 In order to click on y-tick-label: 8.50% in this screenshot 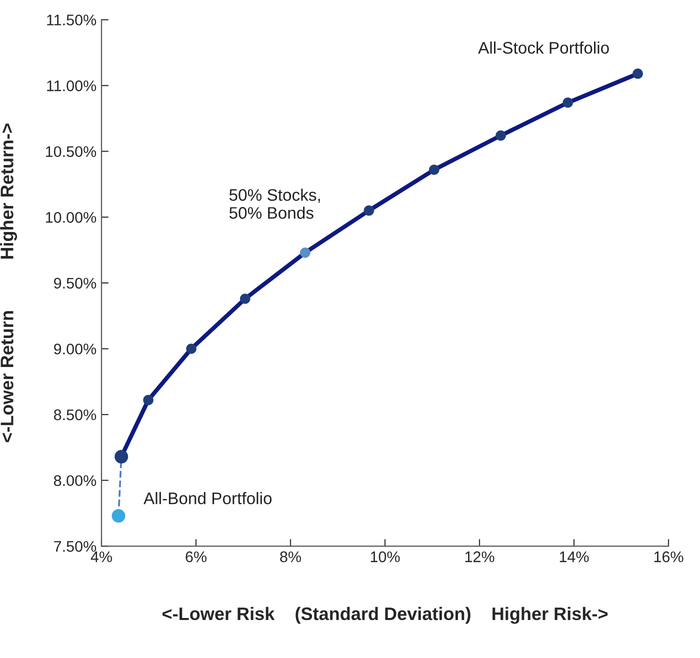, I will do `click(75, 414)`.